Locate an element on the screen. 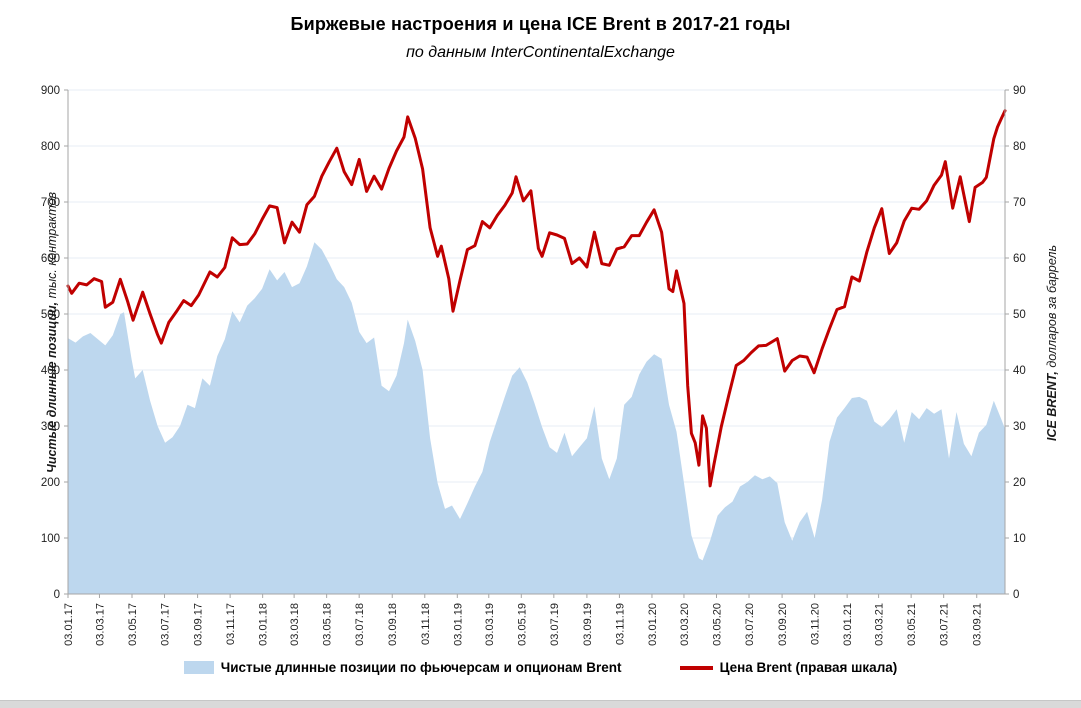 The image size is (1081, 708). y-left-tick-label: 400 is located at coordinates (50, 371).